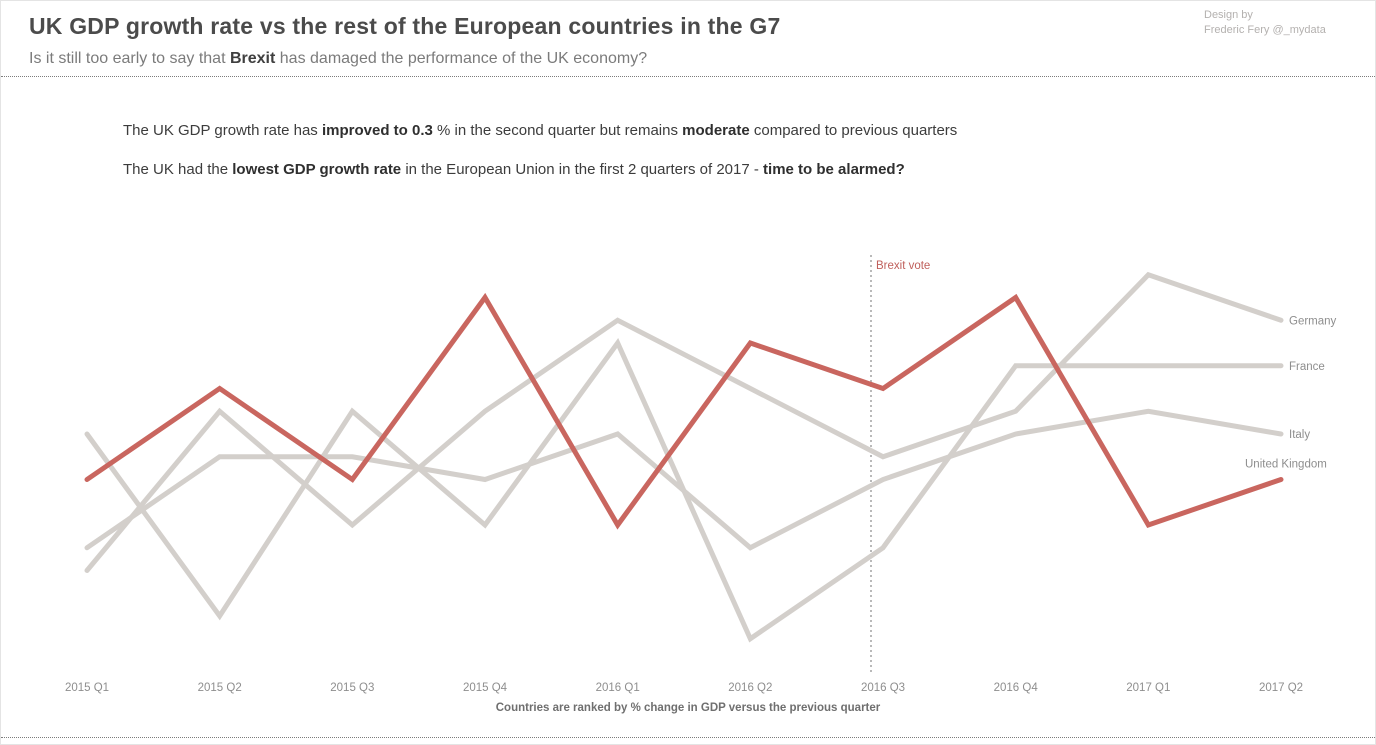 The image size is (1376, 745). Describe the element at coordinates (688, 737) in the screenshot. I see `bottom-divider` at that location.